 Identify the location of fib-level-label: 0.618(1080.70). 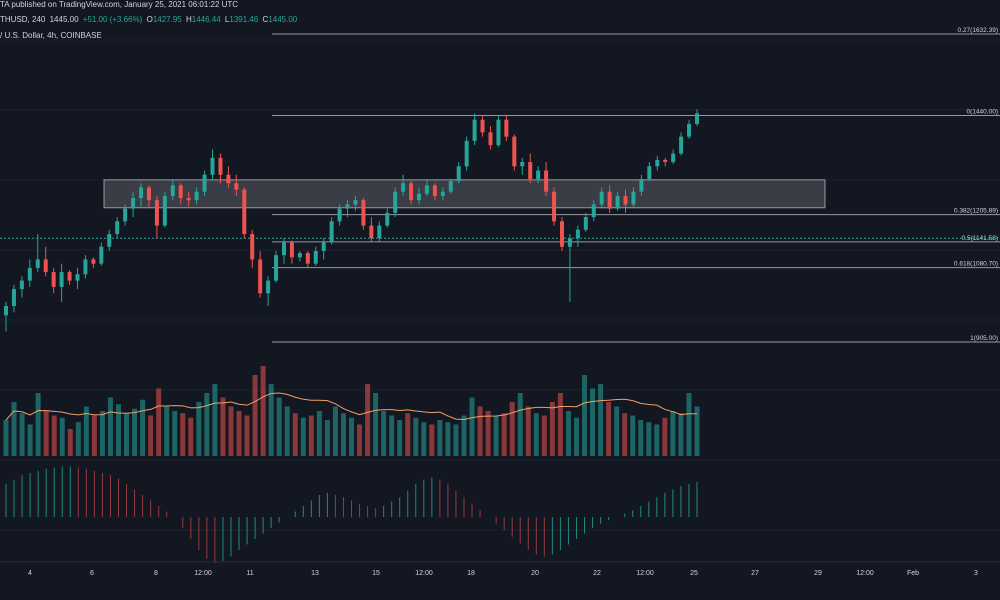
(976, 264).